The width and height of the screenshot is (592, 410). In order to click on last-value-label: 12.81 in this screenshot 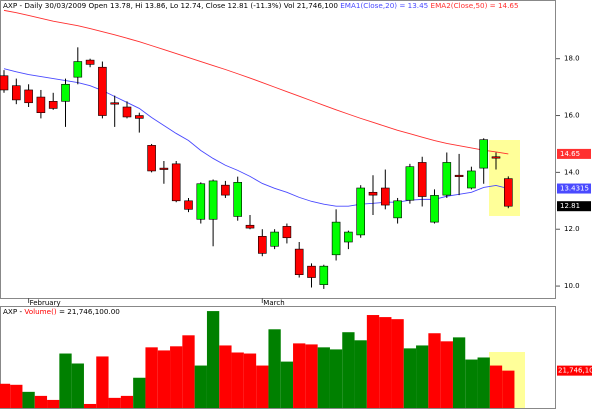, I will do `click(570, 206)`.